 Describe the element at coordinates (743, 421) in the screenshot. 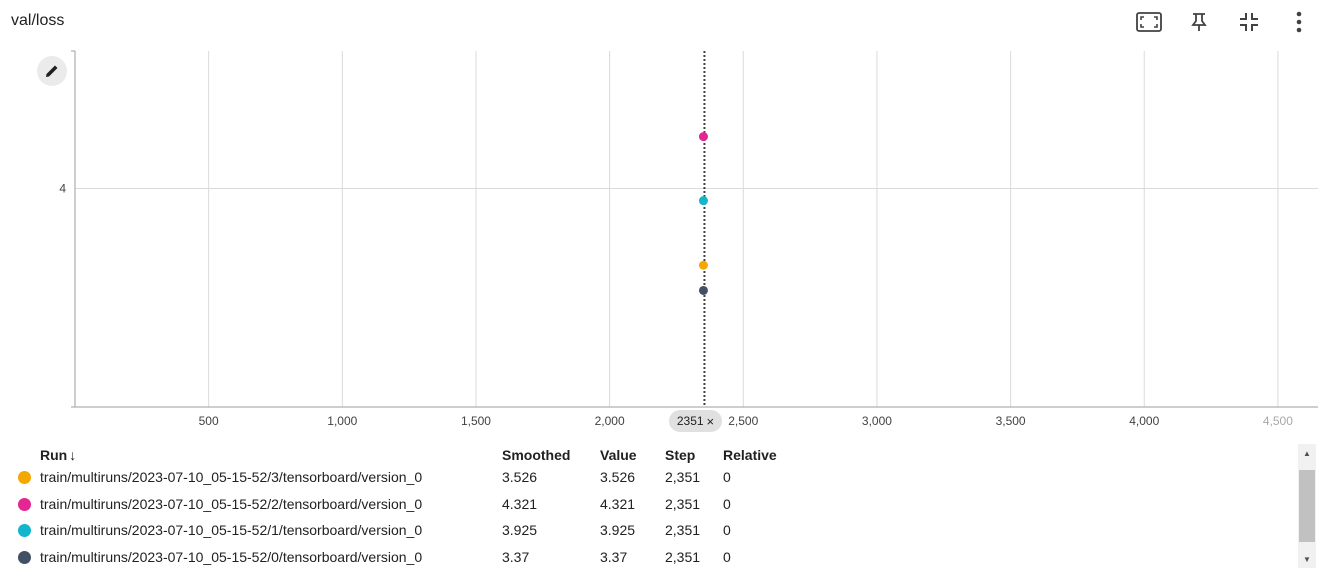

I see `x-tick-label: 2,500` at that location.